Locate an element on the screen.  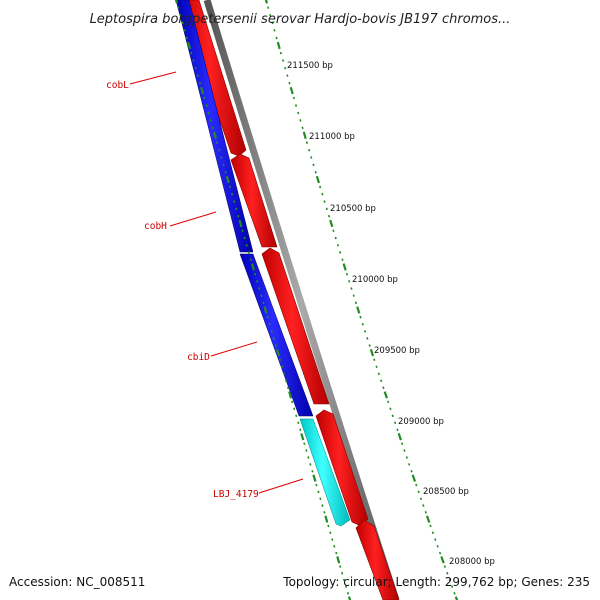
gene-LBJ_4179-bar is located at coordinates (325, 472).